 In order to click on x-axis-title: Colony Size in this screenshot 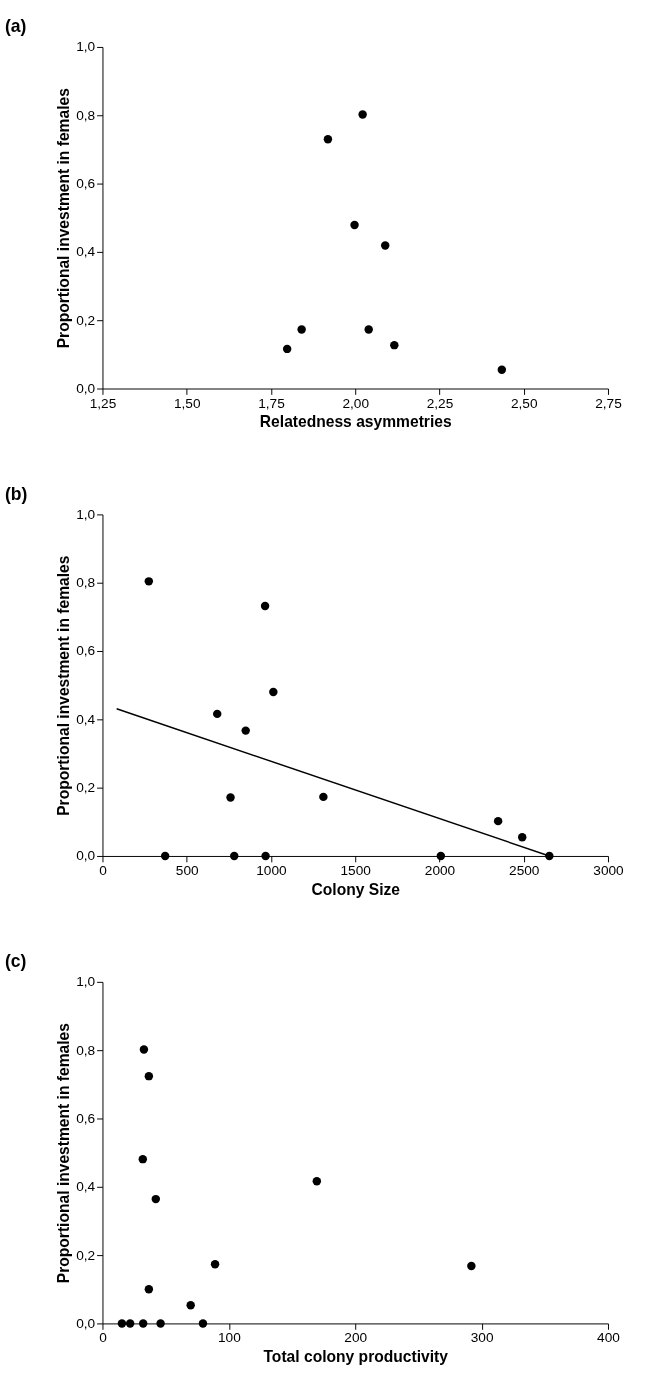, I will do `click(356, 889)`.